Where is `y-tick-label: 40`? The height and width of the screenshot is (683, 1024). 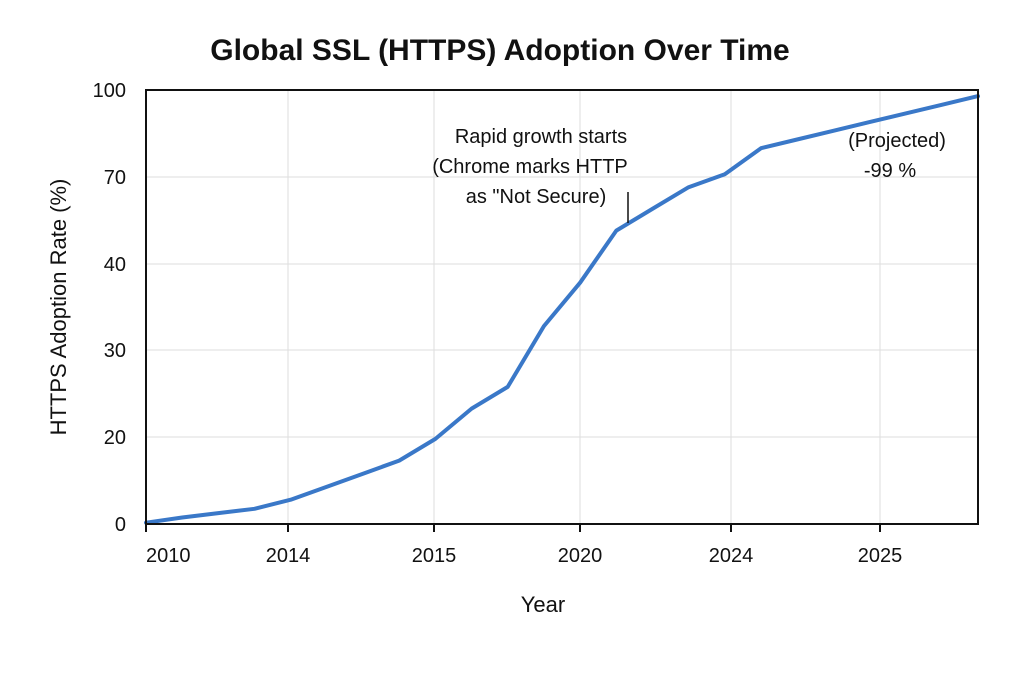
y-tick-label: 40 is located at coordinates (115, 265).